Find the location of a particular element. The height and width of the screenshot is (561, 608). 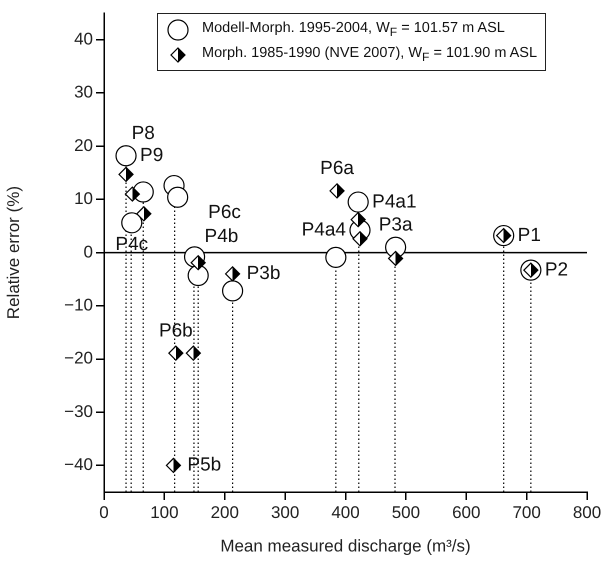

y-tick-label: 10 is located at coordinates (83, 198).